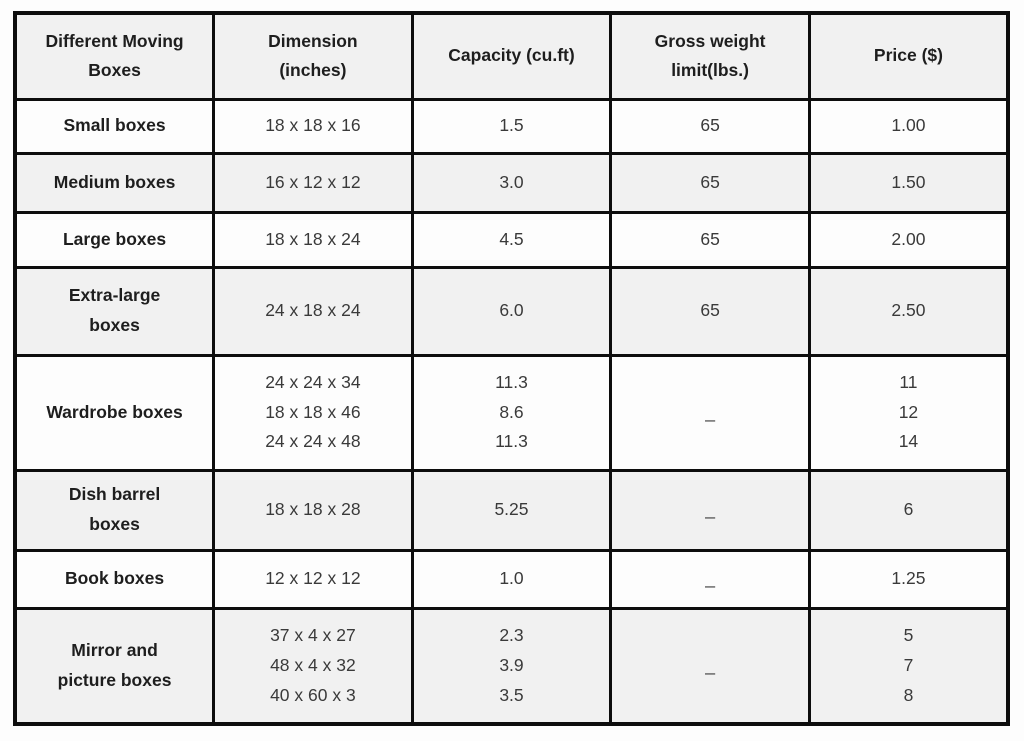 This screenshot has height=741, width=1024. I want to click on cell-dimension: 16 x 12 x 12, so click(313, 182).